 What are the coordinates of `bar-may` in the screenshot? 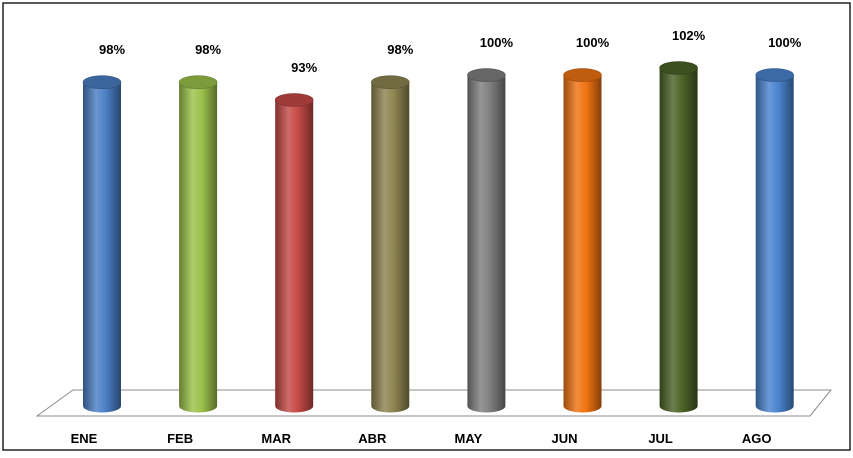 It's located at (486, 240).